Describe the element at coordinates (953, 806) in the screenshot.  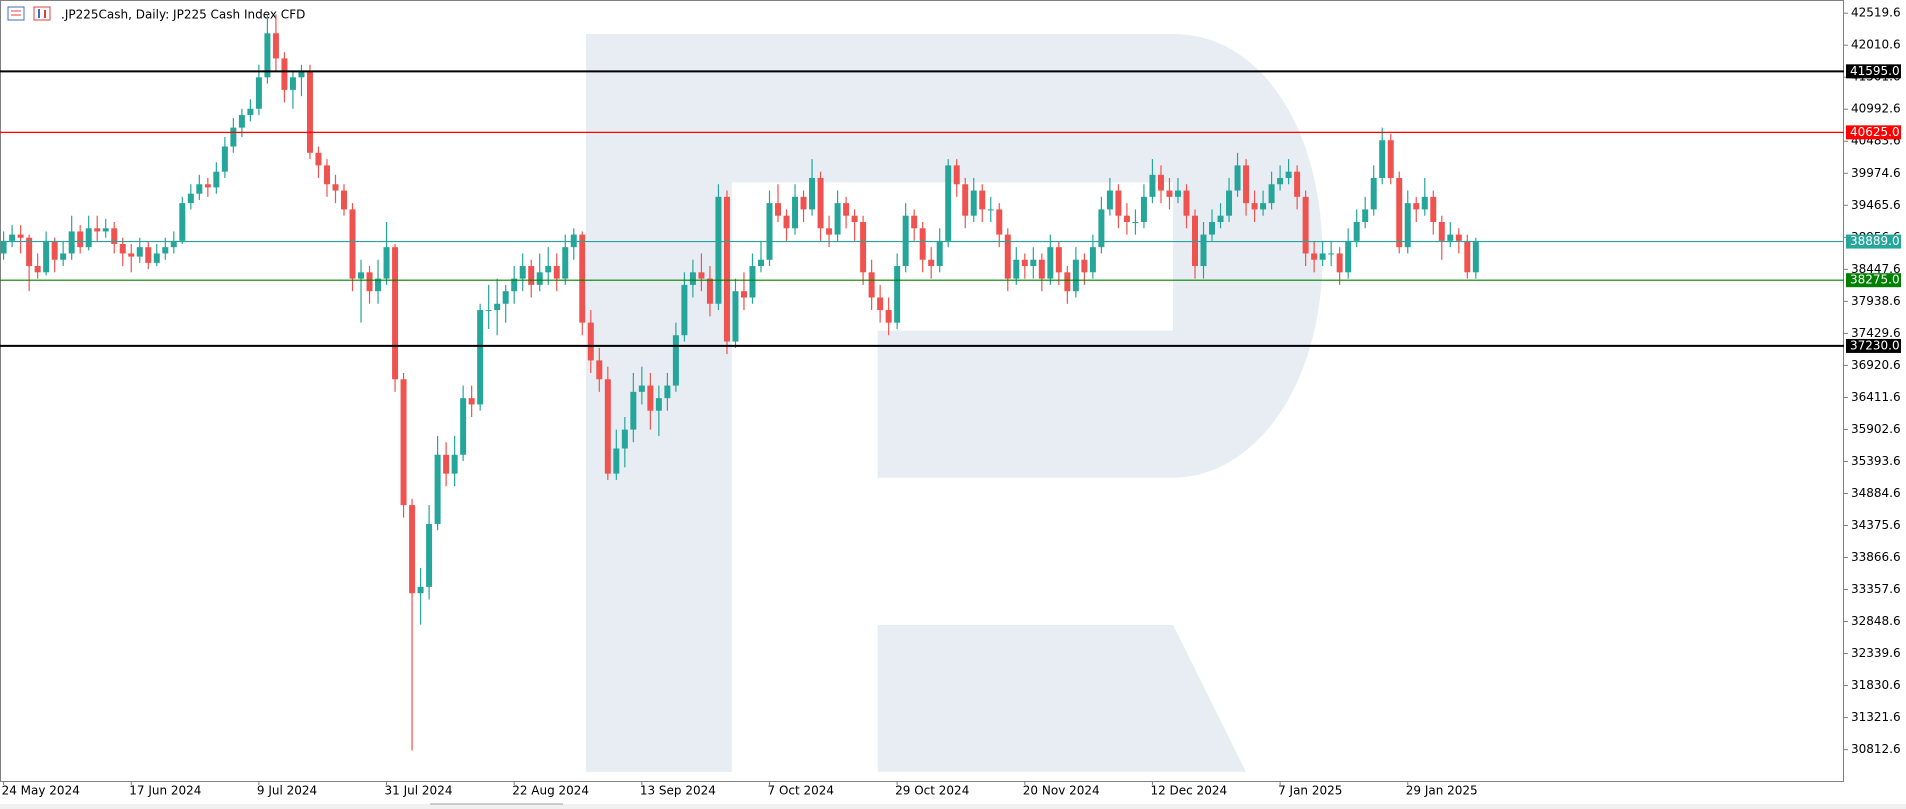
I see `scrollbar` at that location.